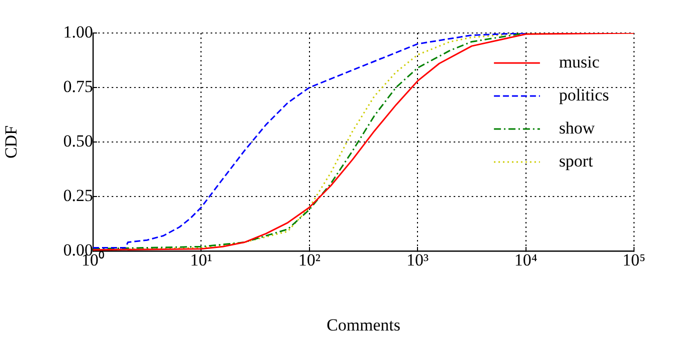 This screenshot has width=675, height=338. I want to click on legend-label: sport, so click(576, 160).